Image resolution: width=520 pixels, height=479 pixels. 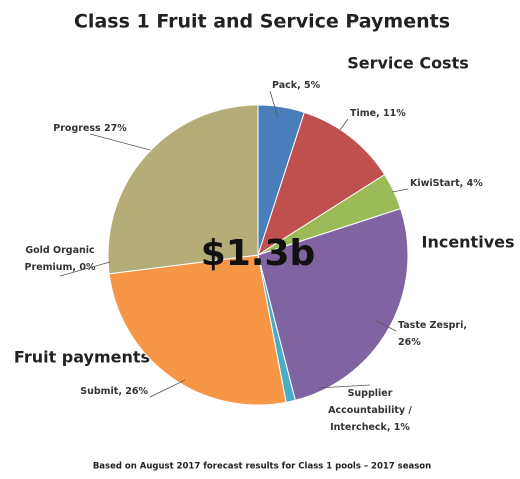 What do you see at coordinates (432, 325) in the screenshot?
I see `label-line: Taste Zespri,` at bounding box center [432, 325].